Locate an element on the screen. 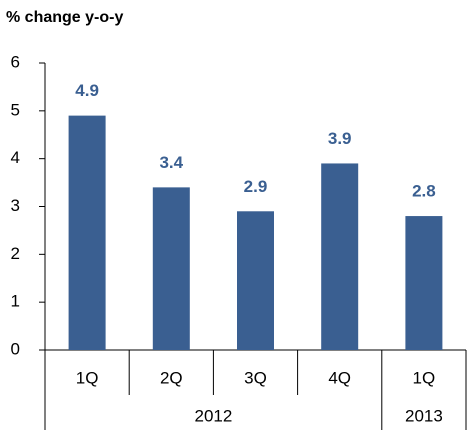 This screenshot has width=474, height=430. y-tick-label: 6 is located at coordinates (15, 61).